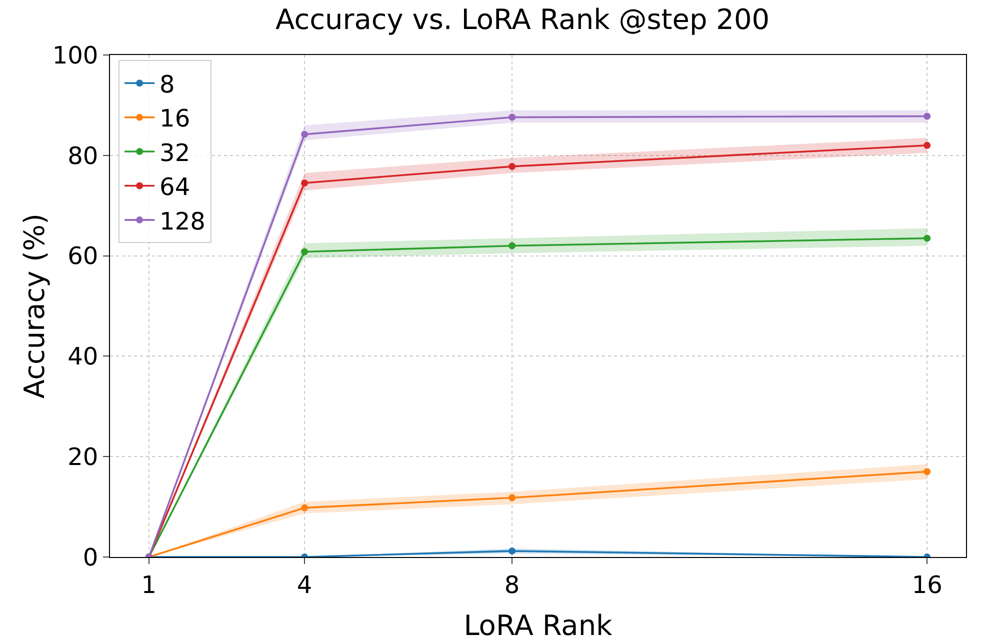 This screenshot has height=642, width=986. I want to click on legend-label: 64, so click(175, 187).